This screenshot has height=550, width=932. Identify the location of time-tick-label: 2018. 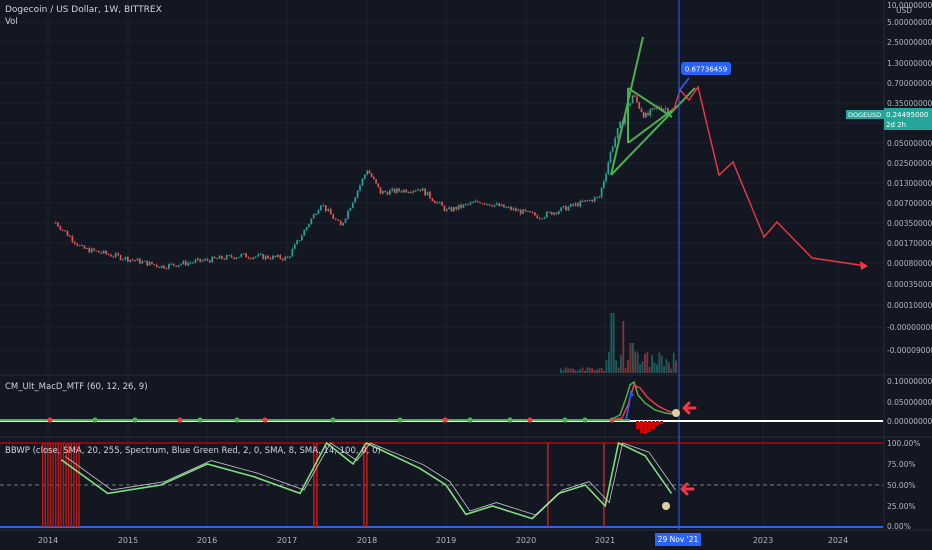
(367, 540).